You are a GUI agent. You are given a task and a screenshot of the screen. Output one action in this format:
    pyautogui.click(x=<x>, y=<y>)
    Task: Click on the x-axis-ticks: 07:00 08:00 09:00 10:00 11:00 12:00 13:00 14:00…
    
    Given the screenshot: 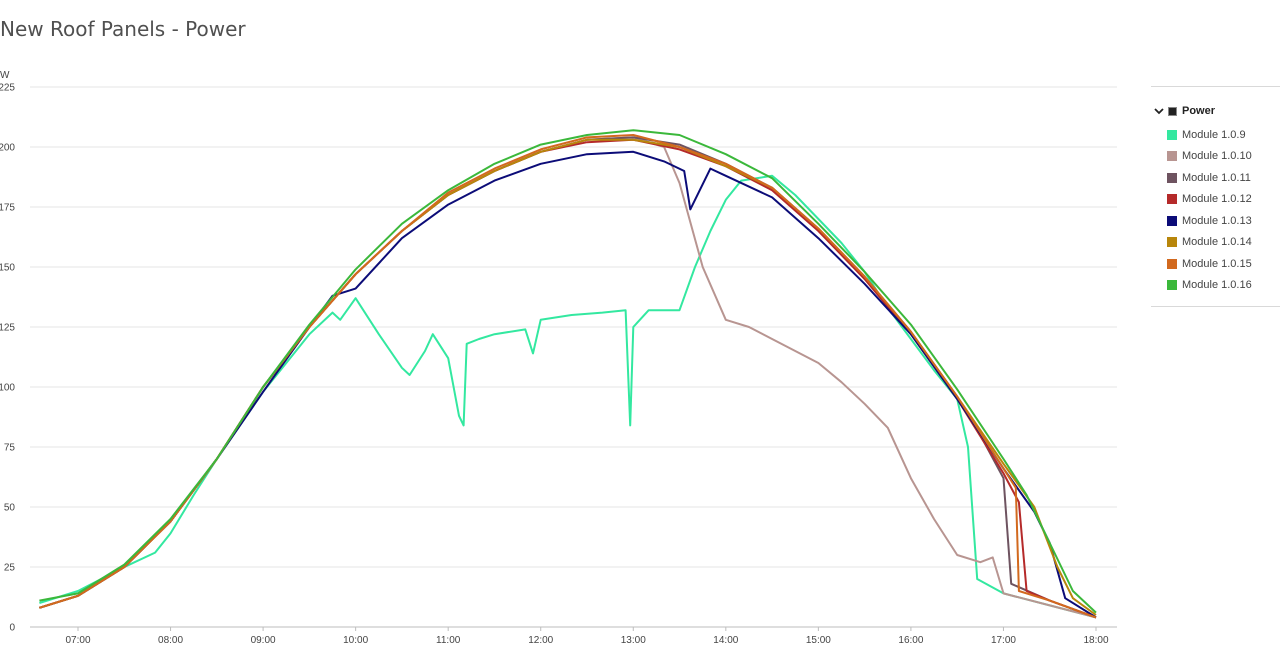 What is the action you would take?
    pyautogui.click(x=587, y=636)
    